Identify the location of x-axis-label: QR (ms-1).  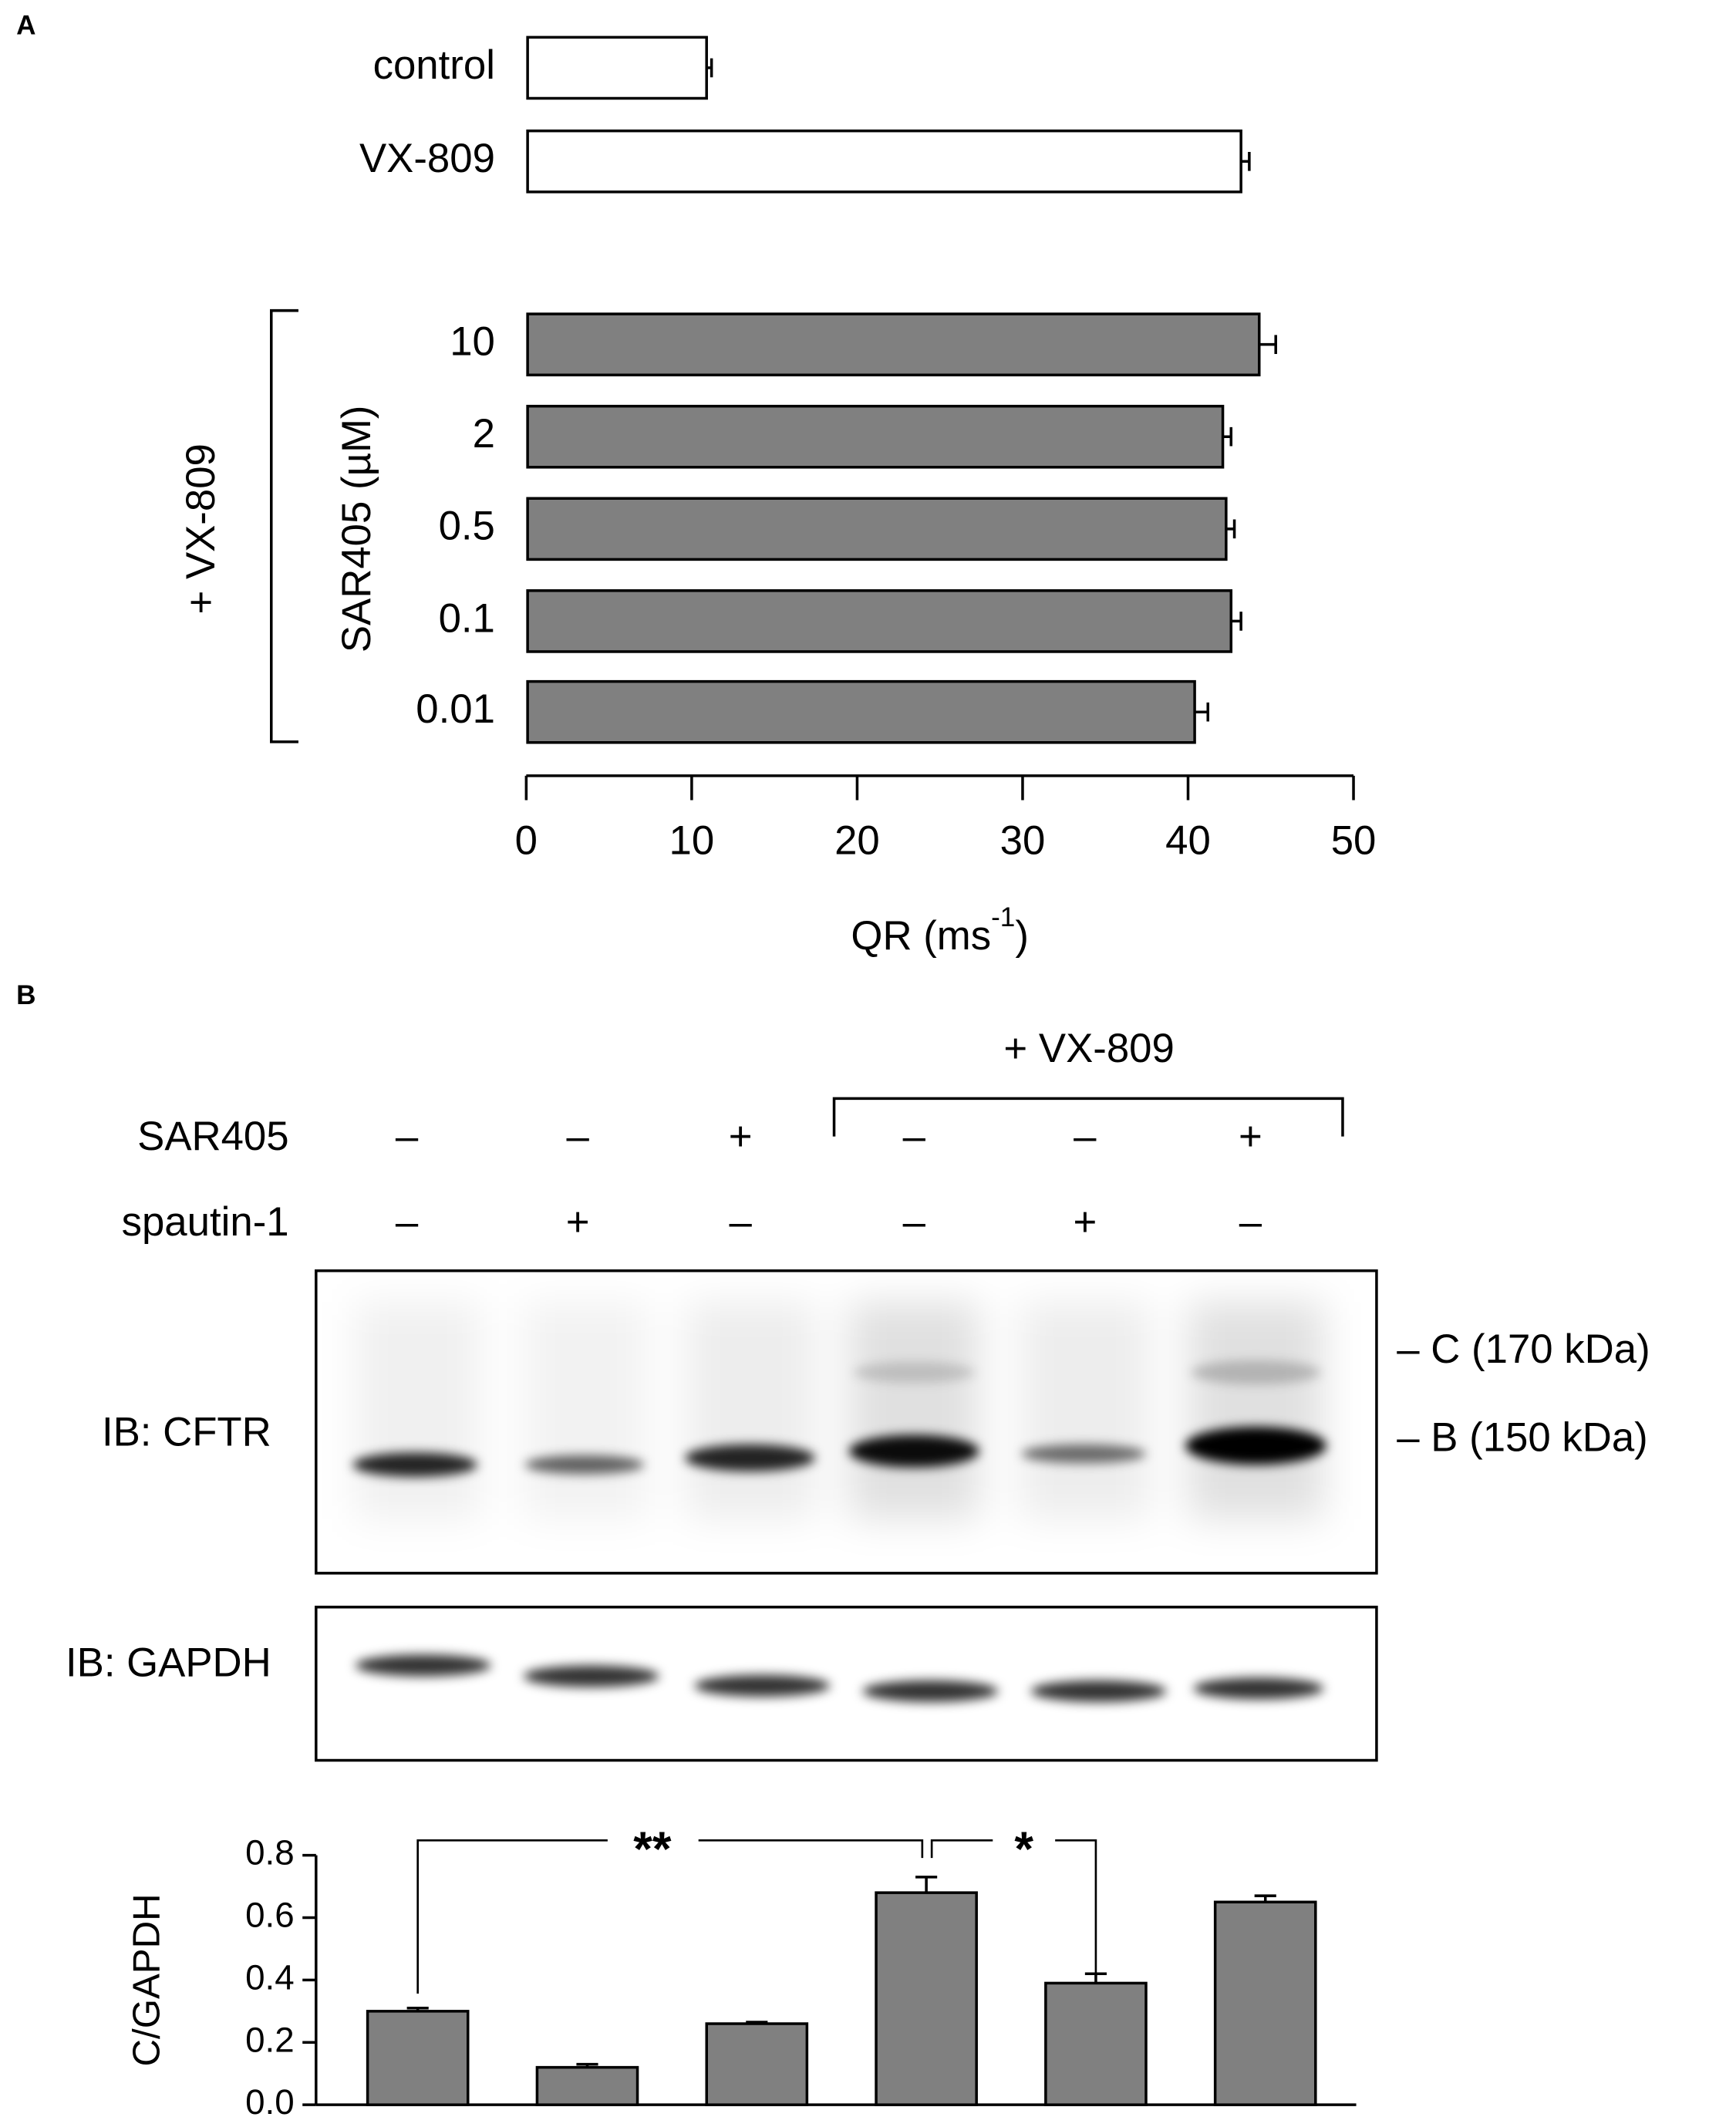
(940, 931).